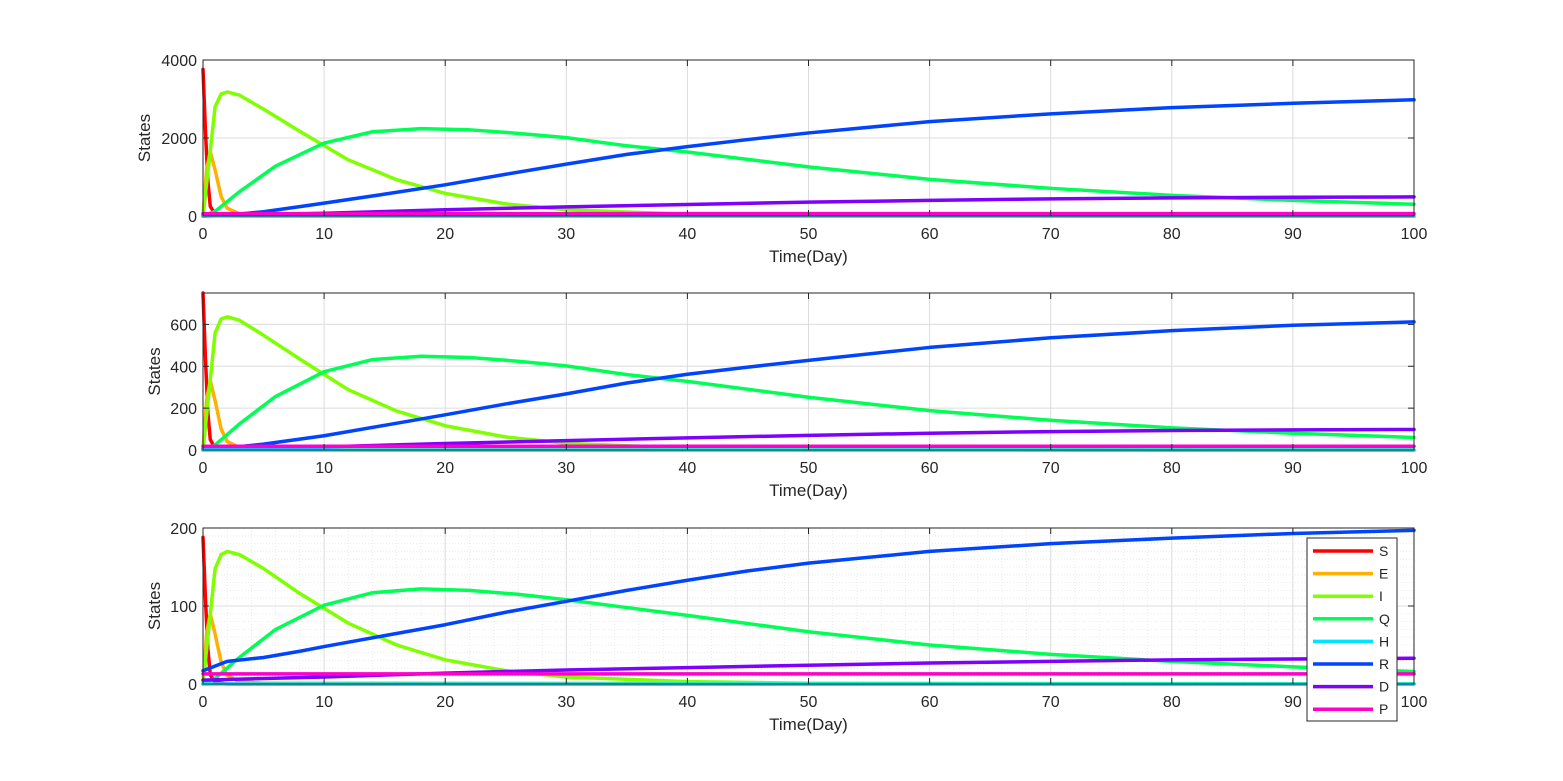 Image resolution: width=1563 pixels, height=781 pixels. What do you see at coordinates (1384, 619) in the screenshot?
I see `legend-label-q: Q` at bounding box center [1384, 619].